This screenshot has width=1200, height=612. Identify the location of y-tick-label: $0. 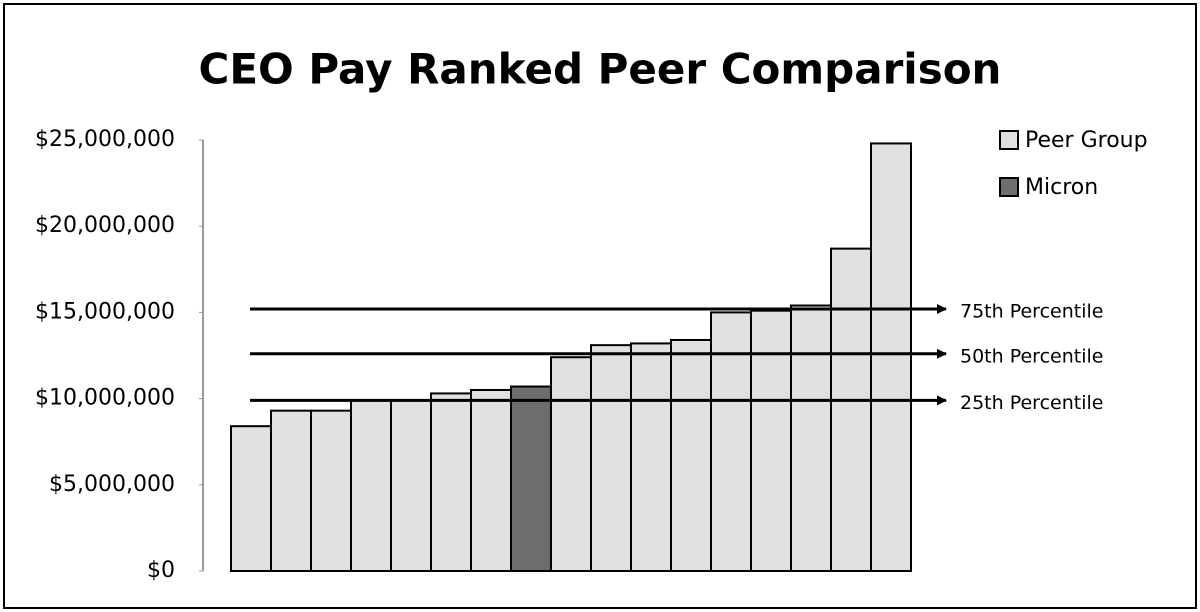
(161, 570).